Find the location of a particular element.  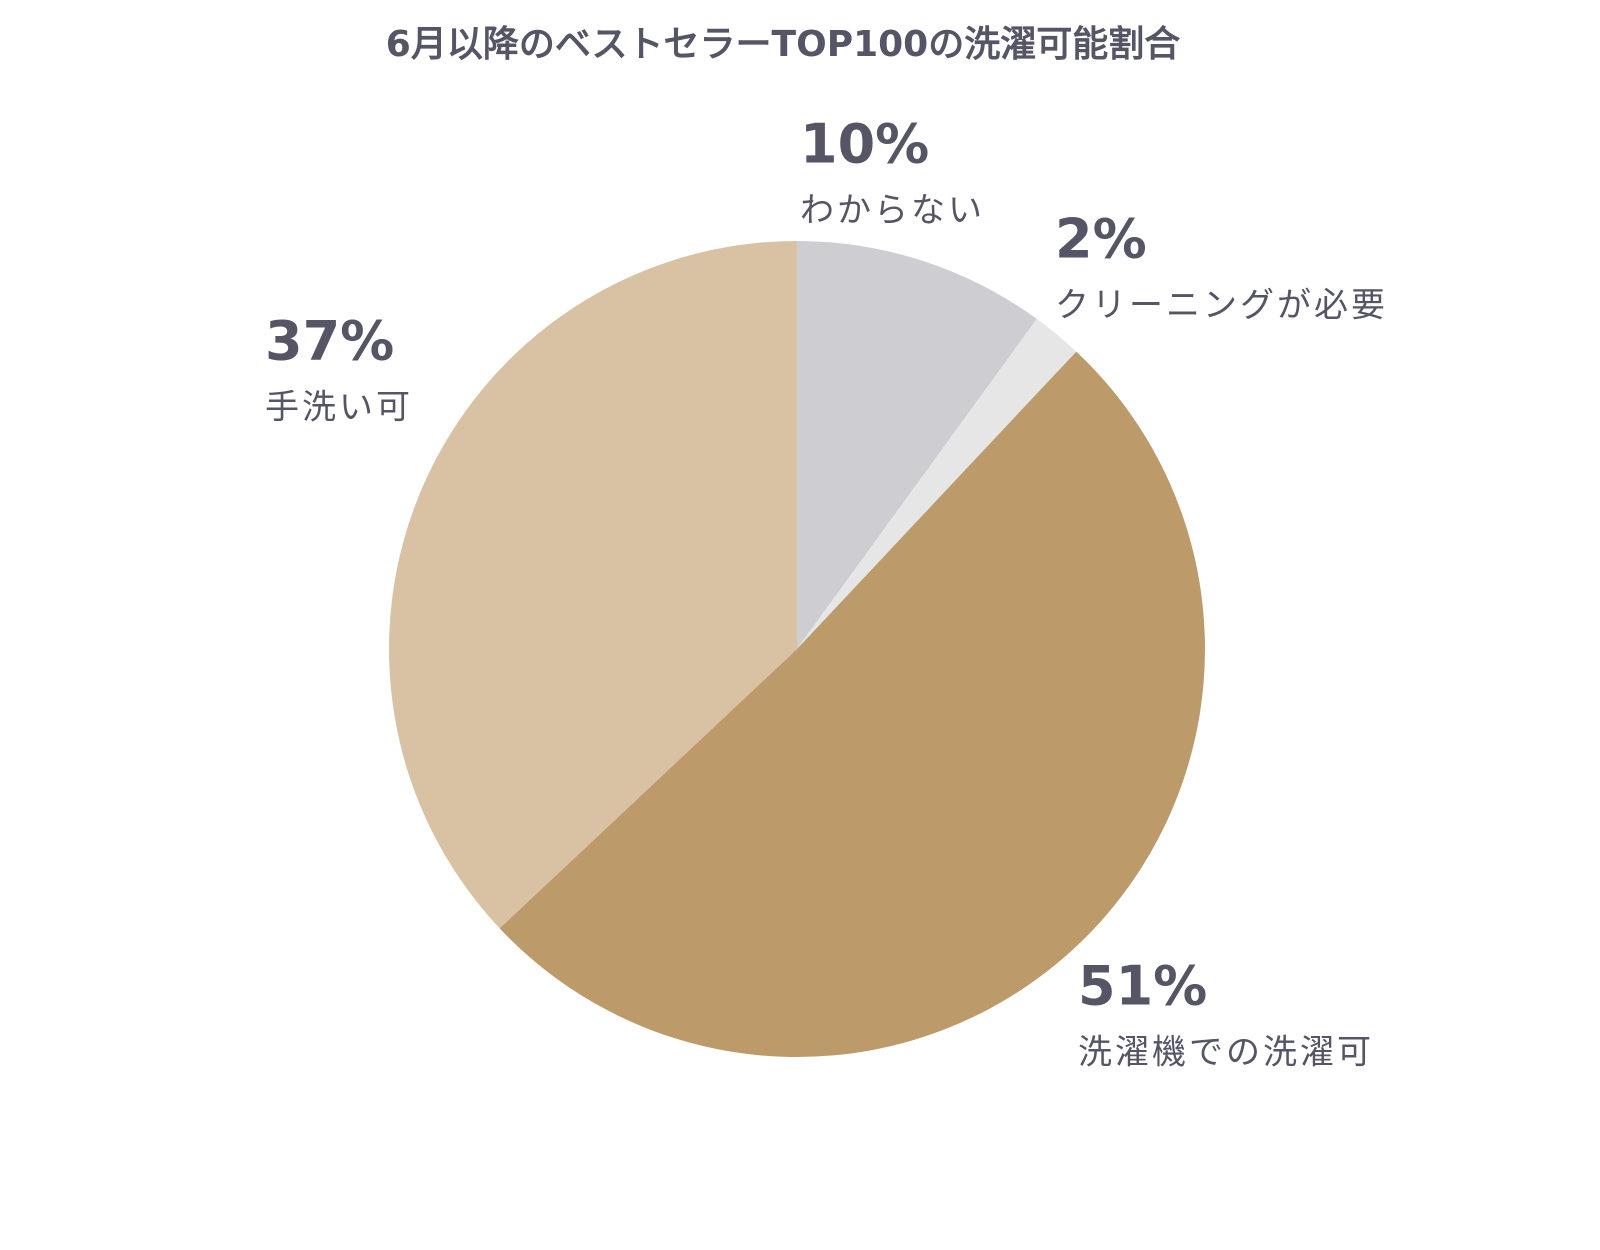

category-label: わからない is located at coordinates (892, 211).